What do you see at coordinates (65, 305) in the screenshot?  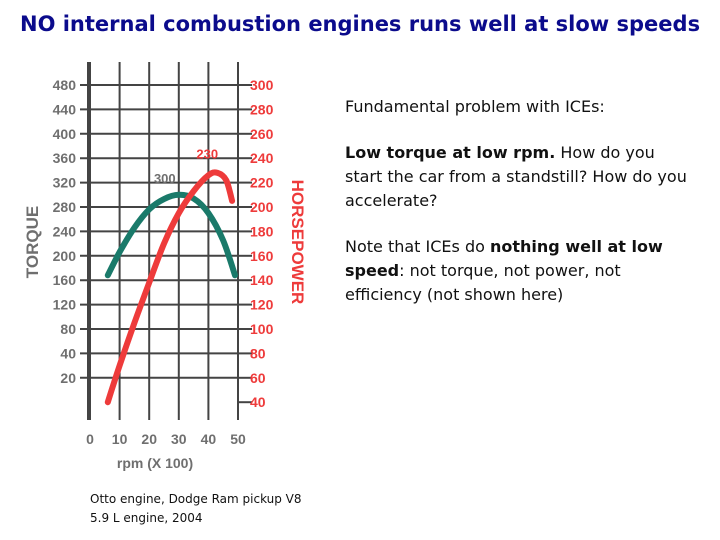 I see `torque-tick-label: 120` at bounding box center [65, 305].